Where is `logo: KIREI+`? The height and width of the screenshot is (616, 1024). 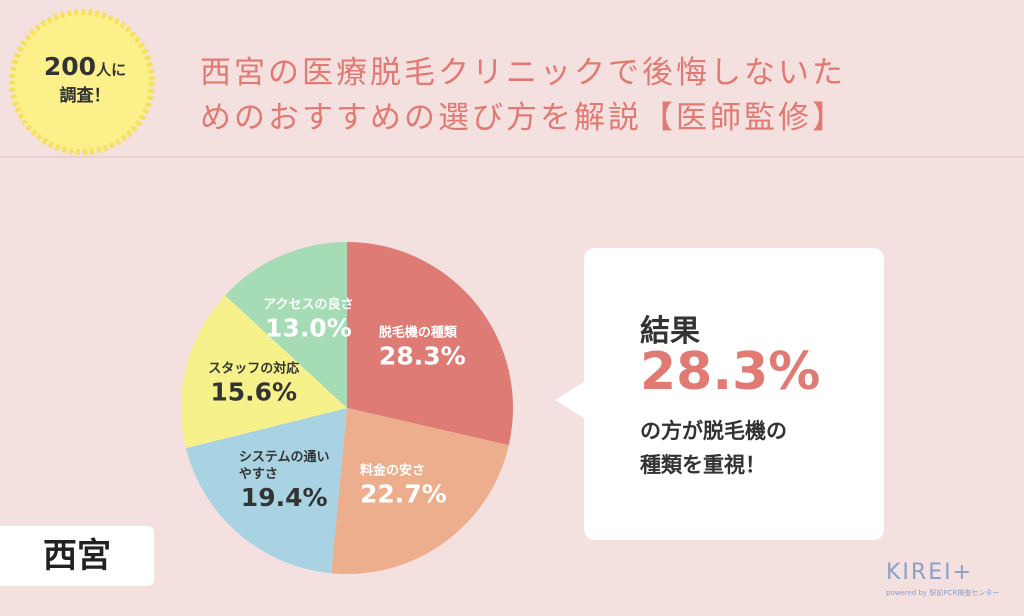
logo: KIREI+ is located at coordinates (930, 572).